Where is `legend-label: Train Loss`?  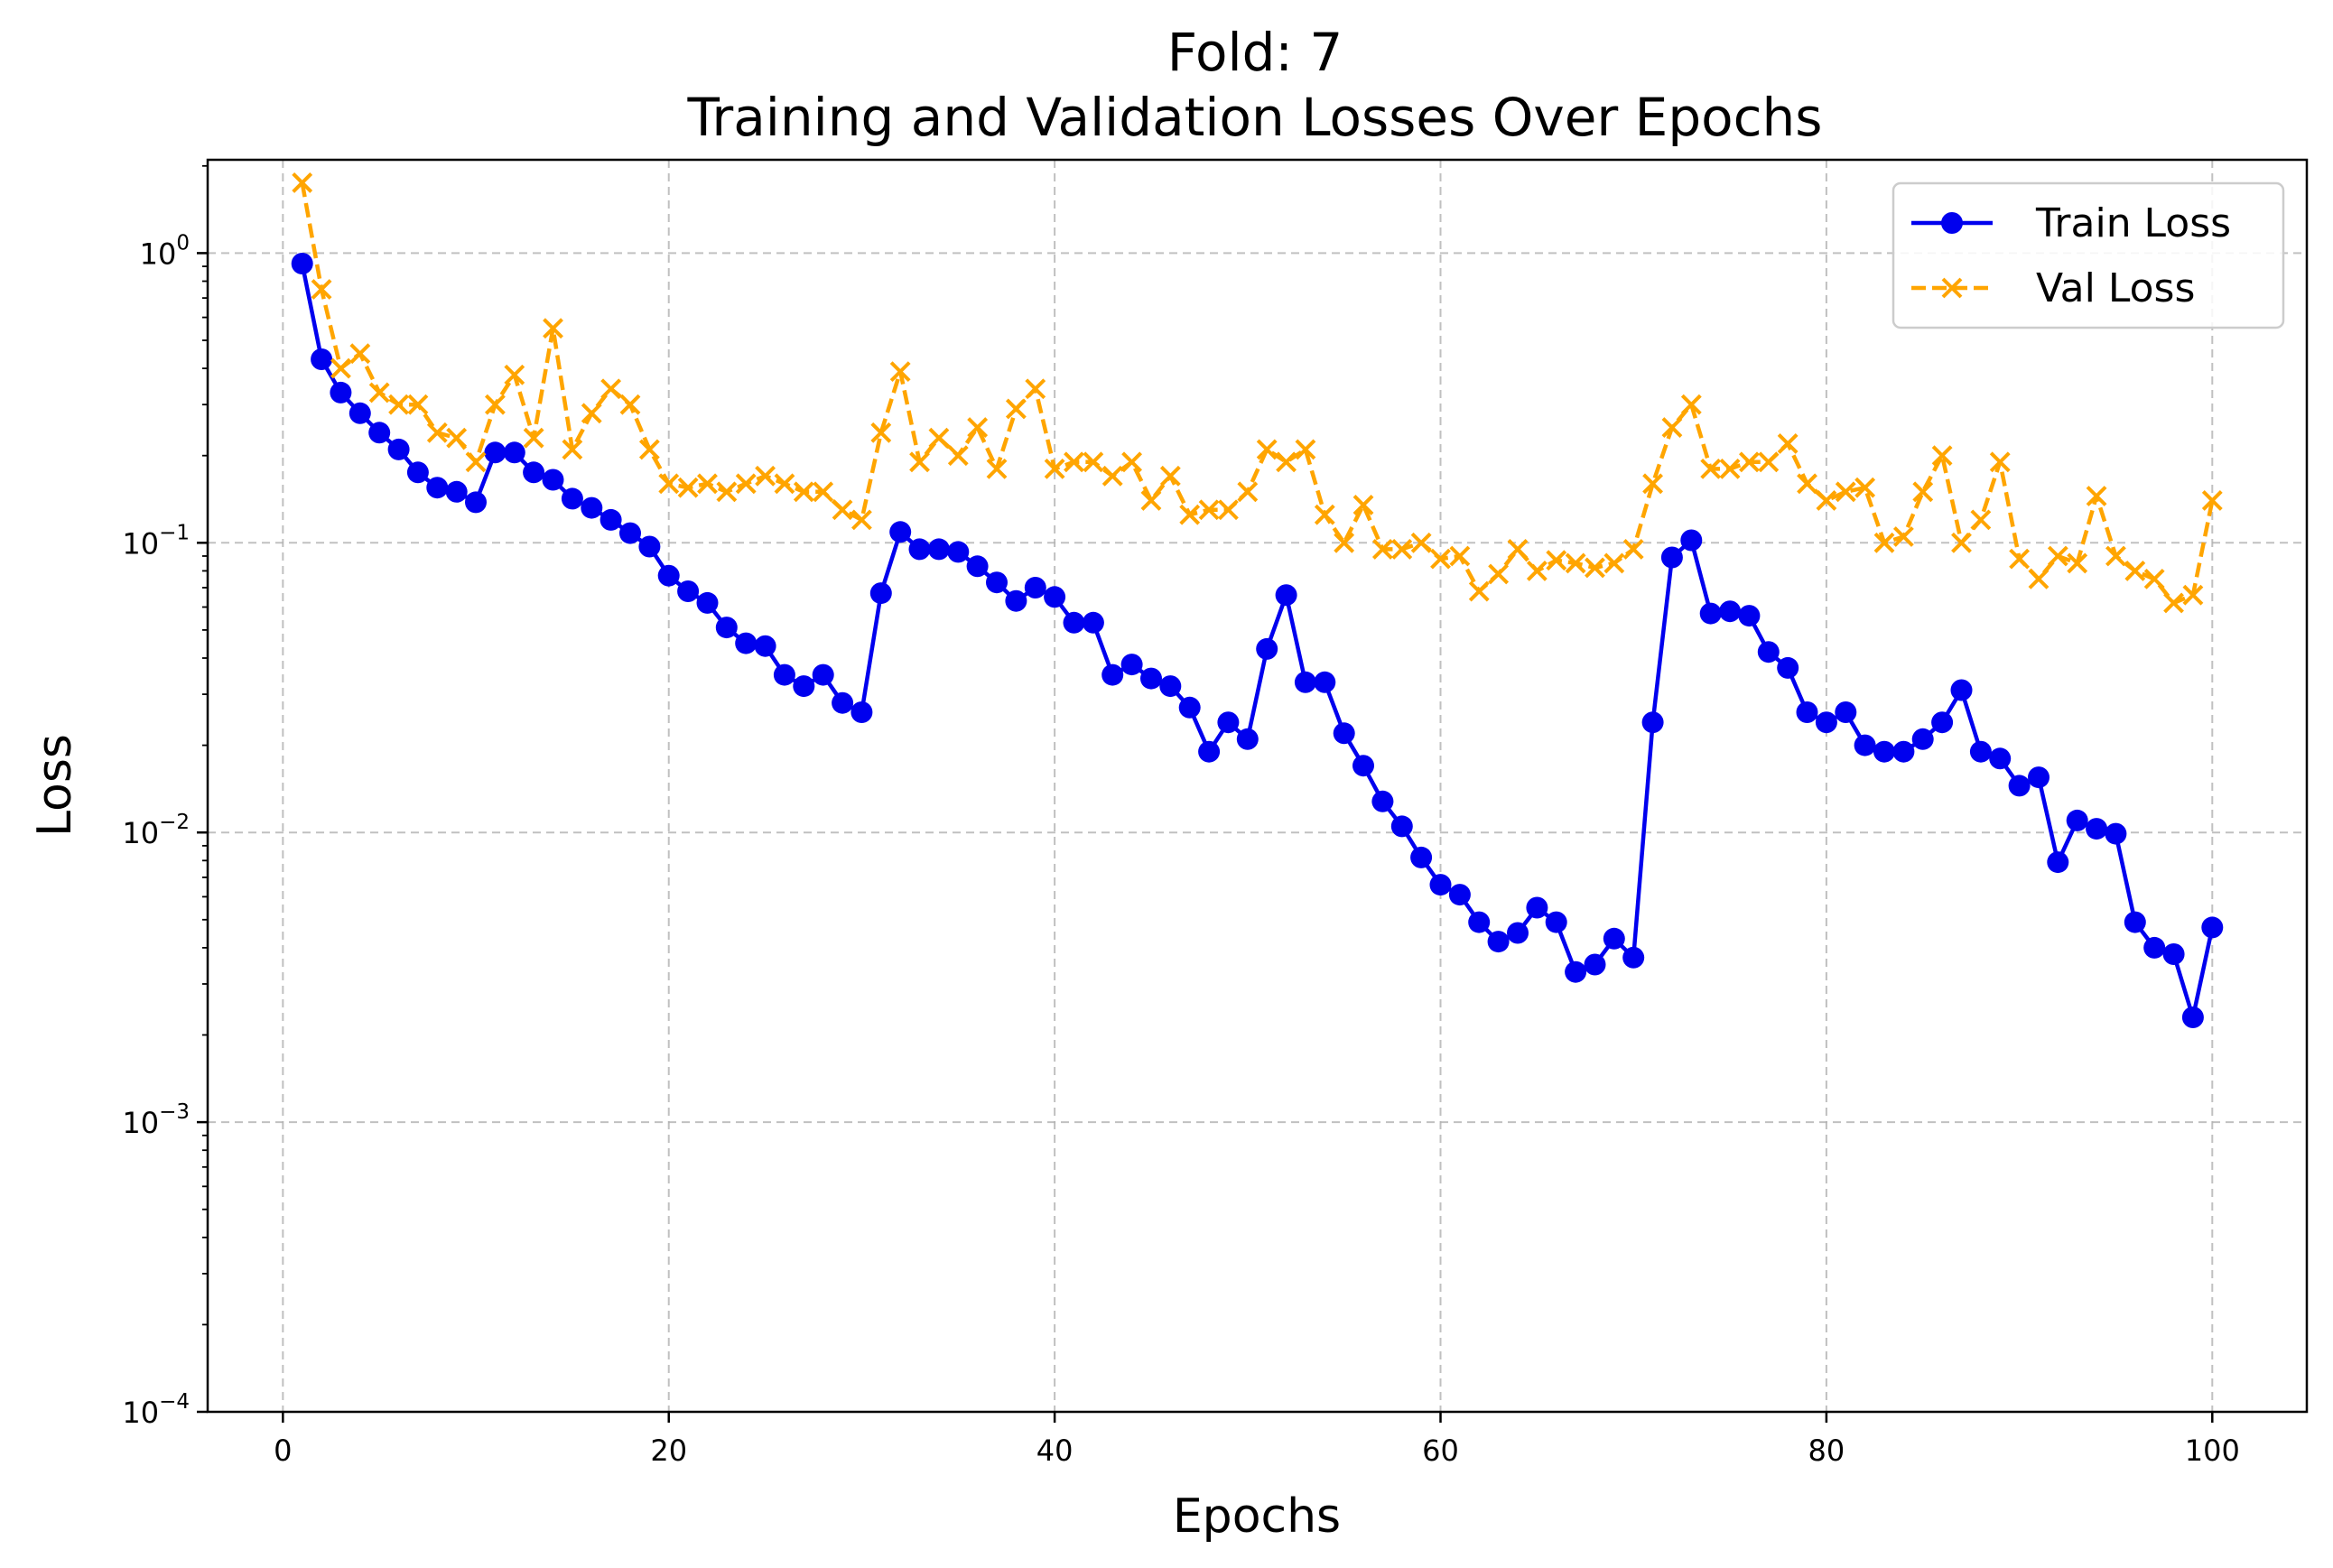 legend-label: Train Loss is located at coordinates (2133, 223).